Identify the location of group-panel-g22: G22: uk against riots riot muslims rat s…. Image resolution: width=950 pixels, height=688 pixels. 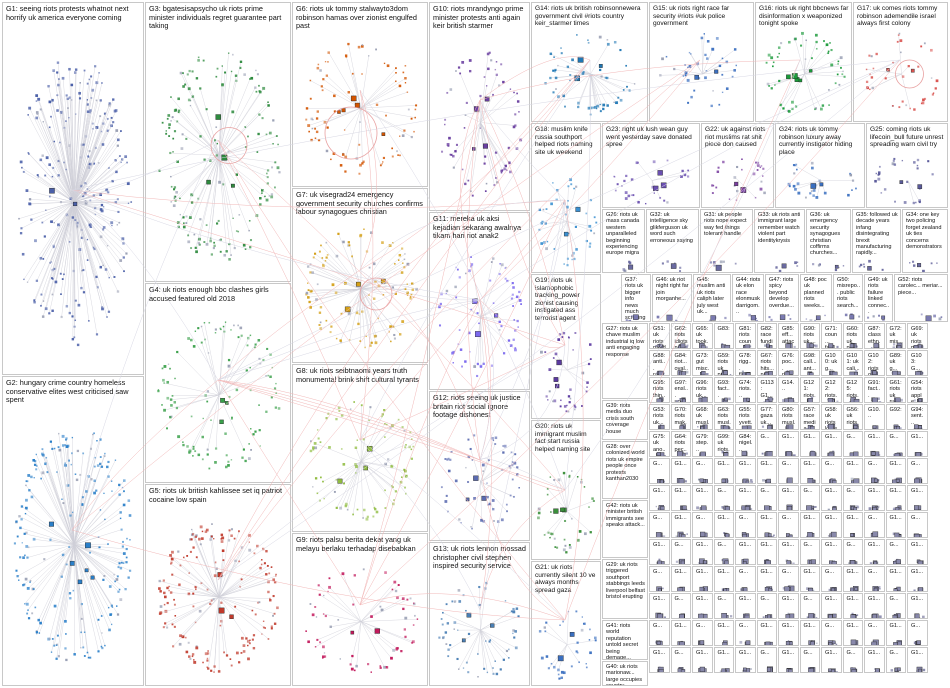
(737, 165).